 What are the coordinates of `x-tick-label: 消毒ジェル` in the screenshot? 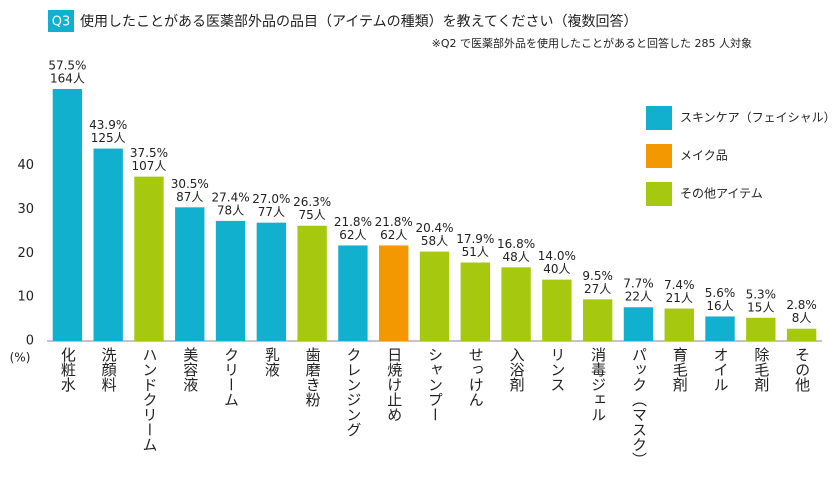 It's located at (598, 384).